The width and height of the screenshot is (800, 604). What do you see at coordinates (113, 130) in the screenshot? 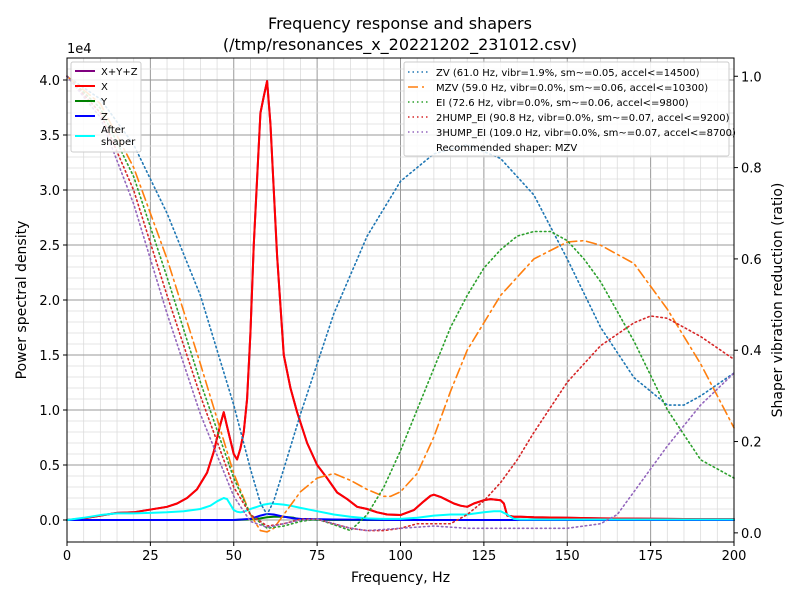
I see `psd-legend-label-line: After` at bounding box center [113, 130].